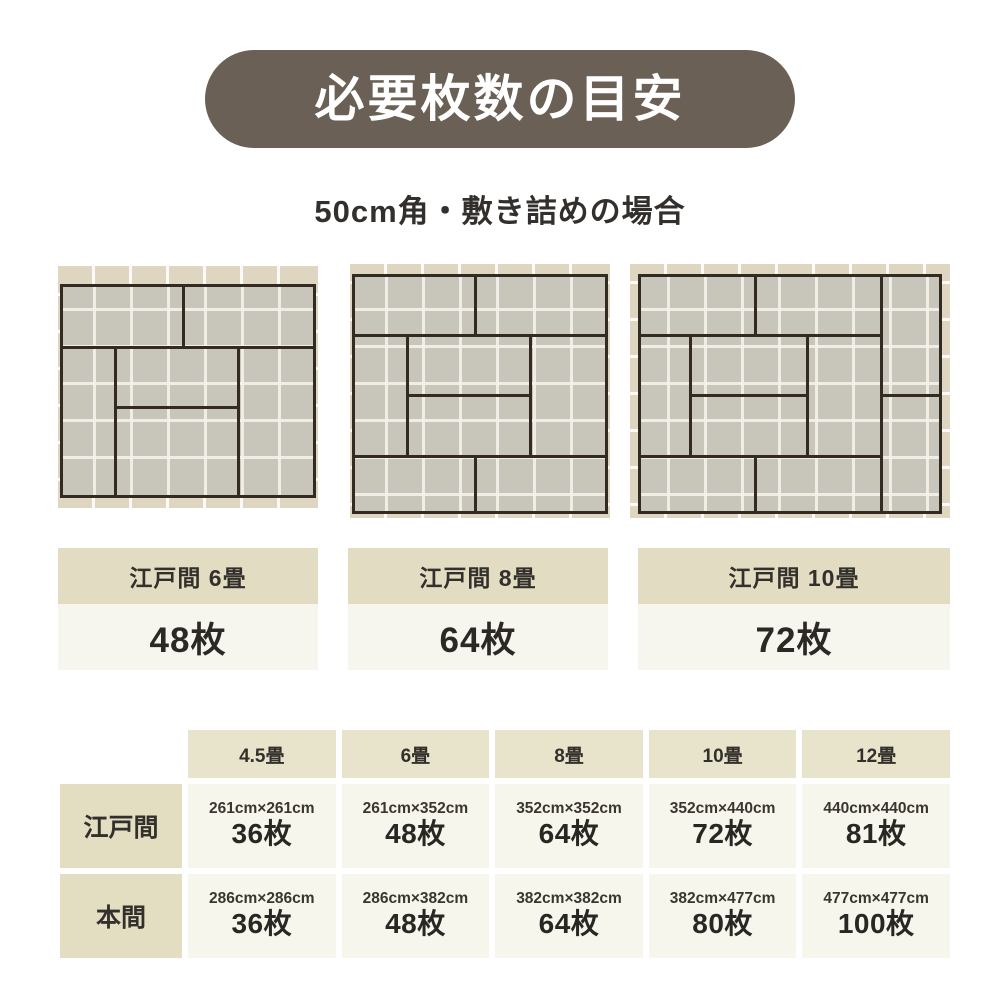 Image resolution: width=1000 pixels, height=1000 pixels. I want to click on summary-card-title: 江戸間 10畳, so click(794, 578).